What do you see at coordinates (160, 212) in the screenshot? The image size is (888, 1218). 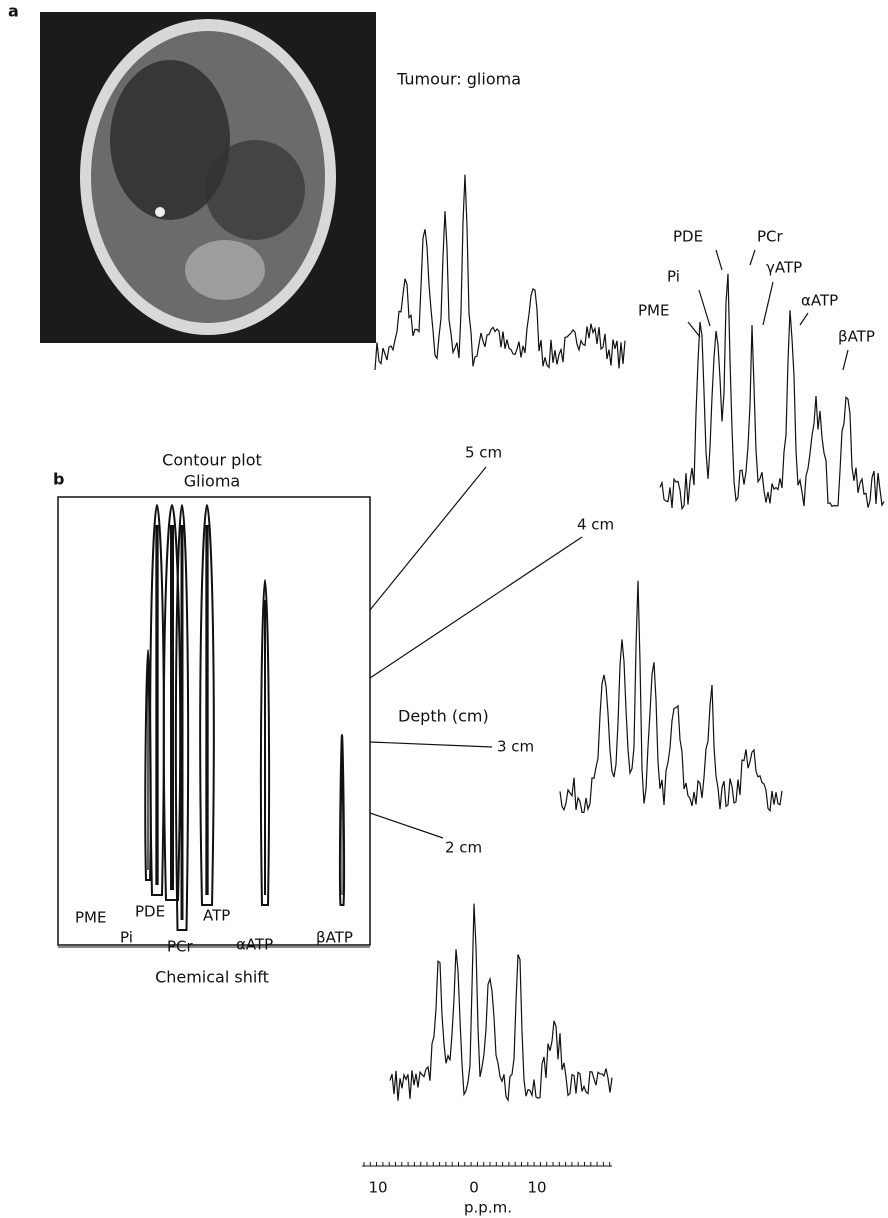 I see `calcification` at bounding box center [160, 212].